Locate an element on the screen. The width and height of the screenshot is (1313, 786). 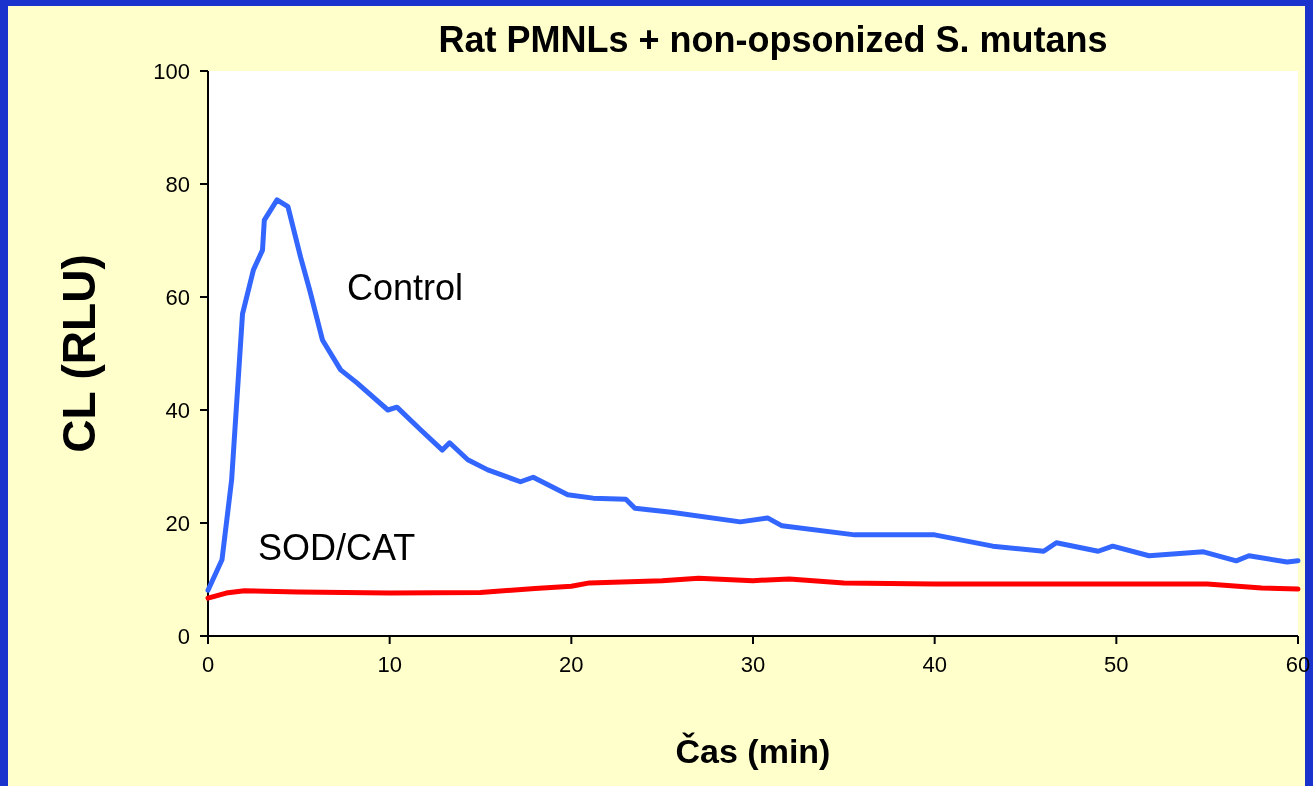
y-tick-label: 100 is located at coordinates (171, 71).